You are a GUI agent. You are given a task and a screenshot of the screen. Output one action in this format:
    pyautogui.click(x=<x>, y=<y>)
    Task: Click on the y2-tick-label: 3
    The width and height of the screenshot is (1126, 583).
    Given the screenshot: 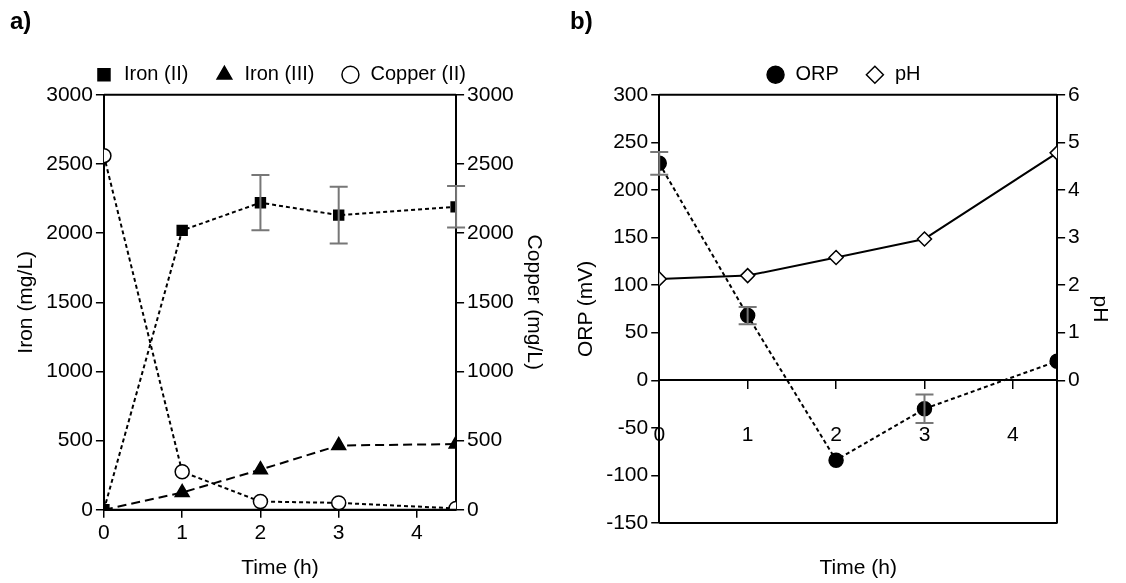 What is the action you would take?
    pyautogui.click(x=1074, y=236)
    